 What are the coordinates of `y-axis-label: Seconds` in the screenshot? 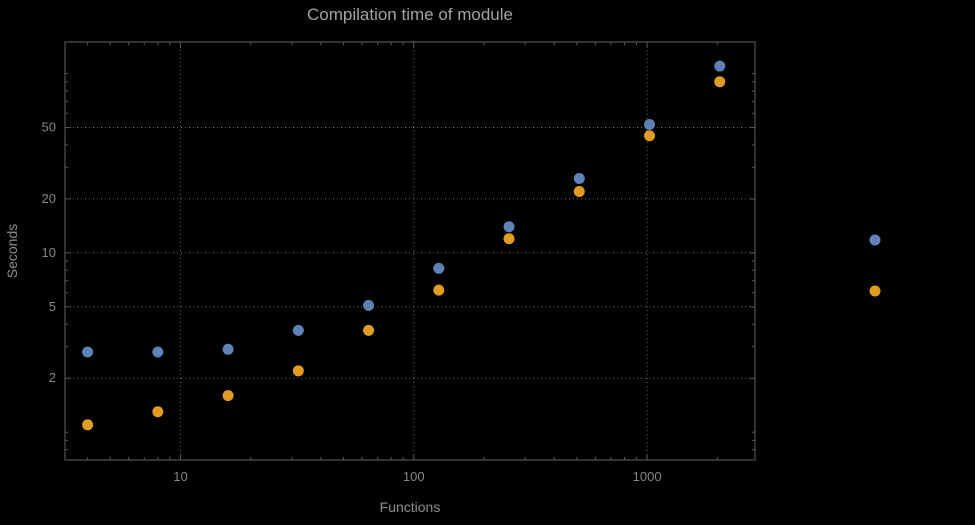 It's located at (12, 251).